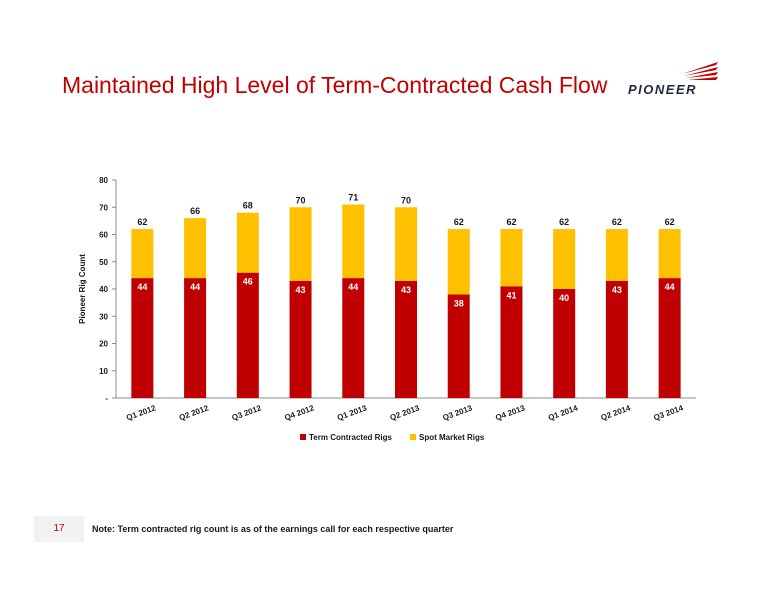  I want to click on data-label-term: 38, so click(459, 303).